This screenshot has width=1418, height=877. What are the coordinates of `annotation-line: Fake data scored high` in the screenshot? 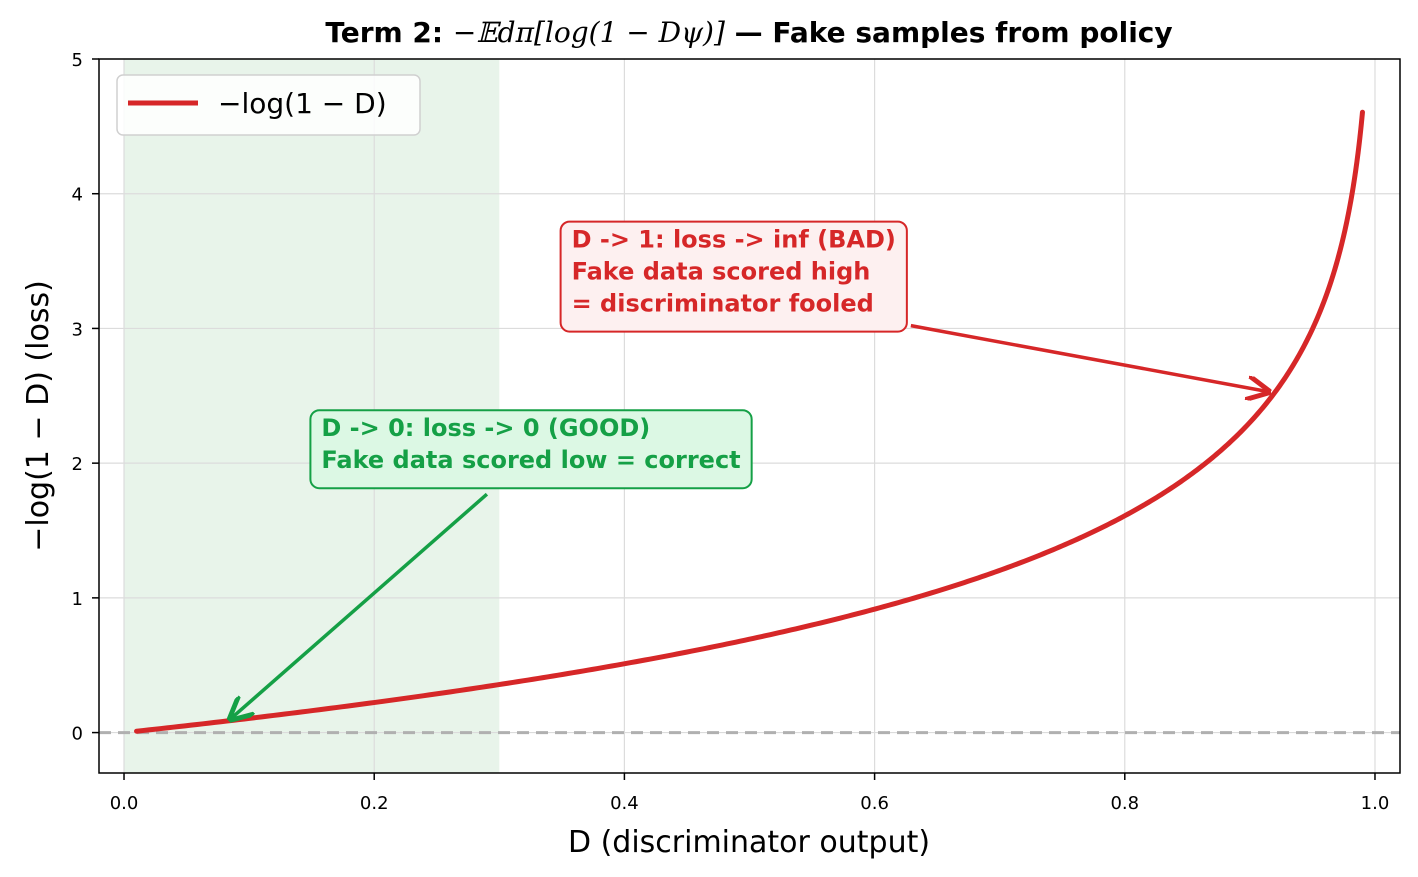 It's located at (721, 272).